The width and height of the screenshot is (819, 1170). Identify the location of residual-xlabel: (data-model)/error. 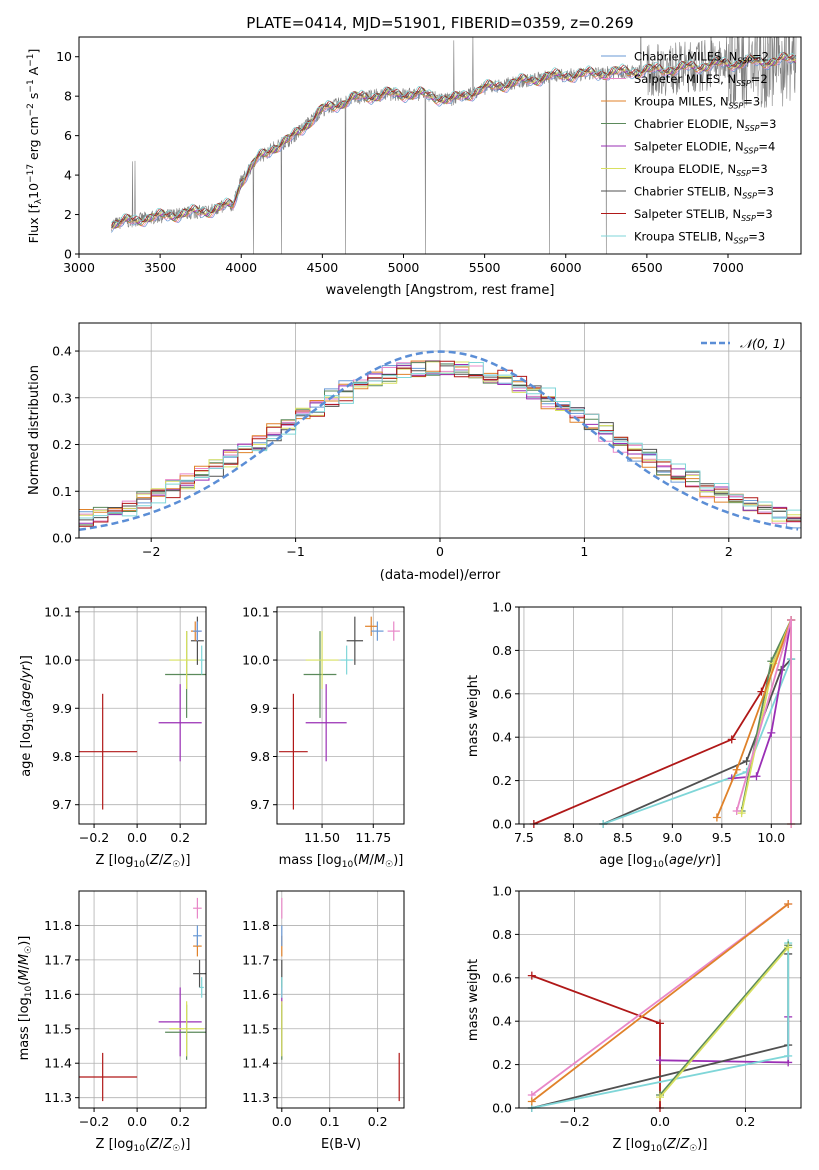
(440, 575).